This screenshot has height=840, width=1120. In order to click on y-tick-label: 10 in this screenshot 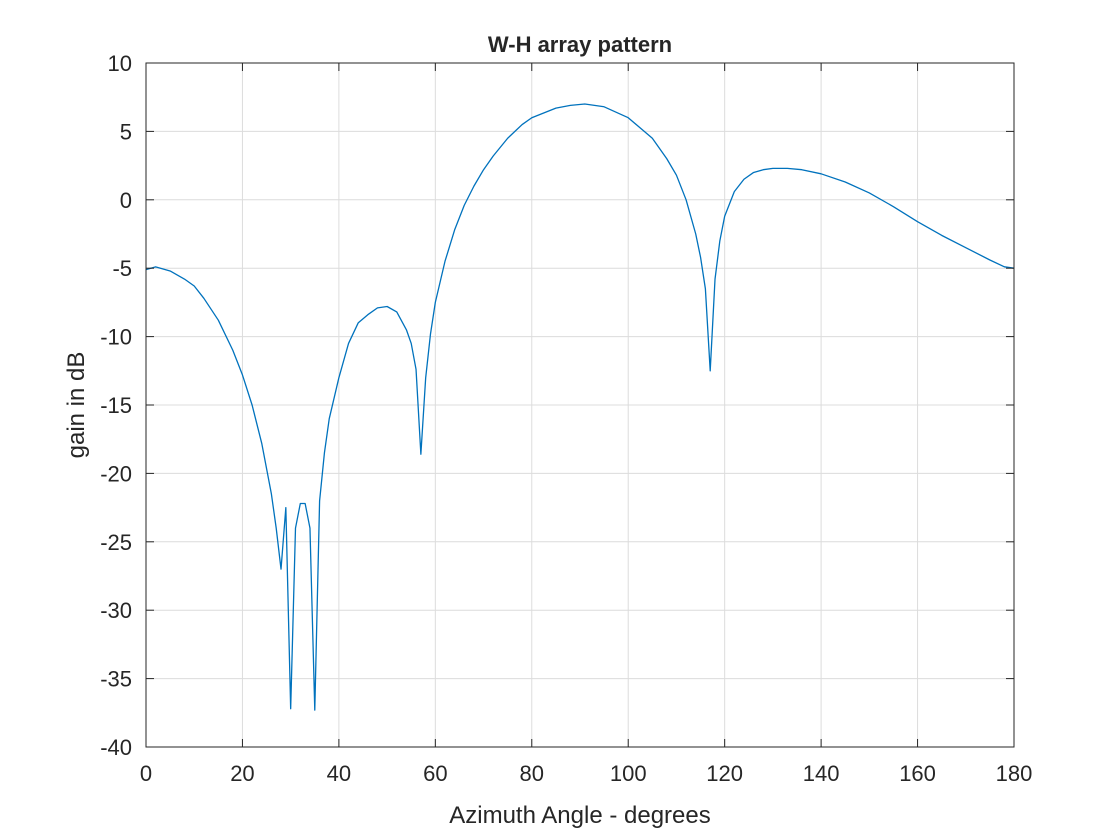, I will do `click(120, 63)`.